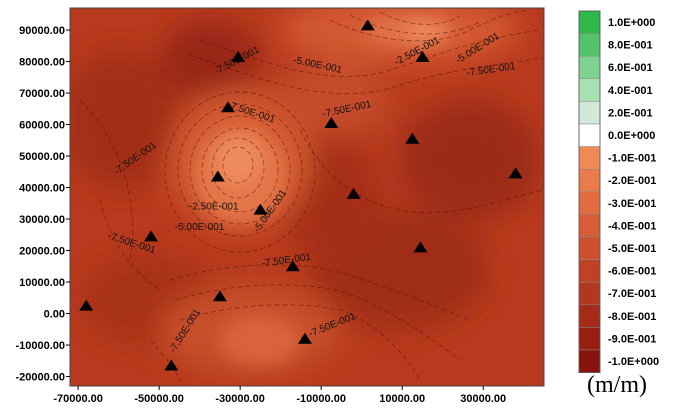 The height and width of the screenshot is (410, 674). Describe the element at coordinates (200, 227) in the screenshot. I see `contour-label: -5.00E-001` at that location.